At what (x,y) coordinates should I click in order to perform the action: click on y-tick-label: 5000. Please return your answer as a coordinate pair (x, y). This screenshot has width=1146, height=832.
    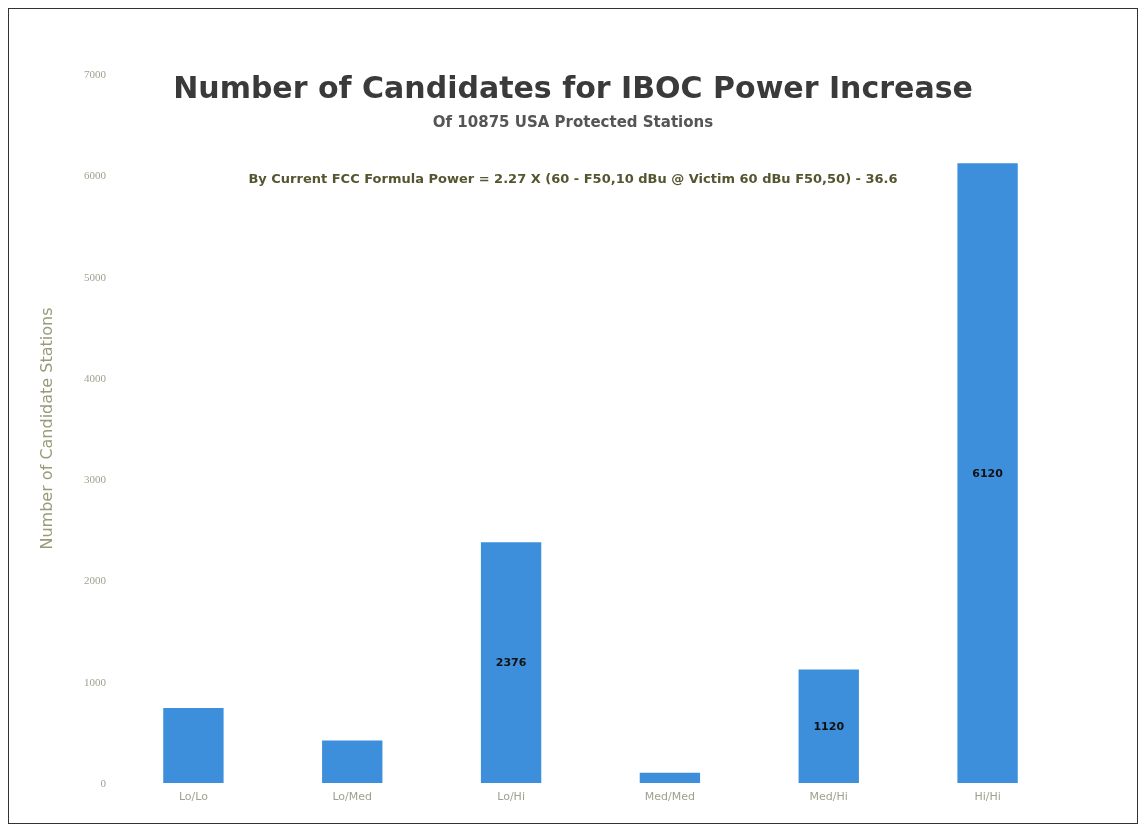
    Looking at the image, I should click on (95, 276).